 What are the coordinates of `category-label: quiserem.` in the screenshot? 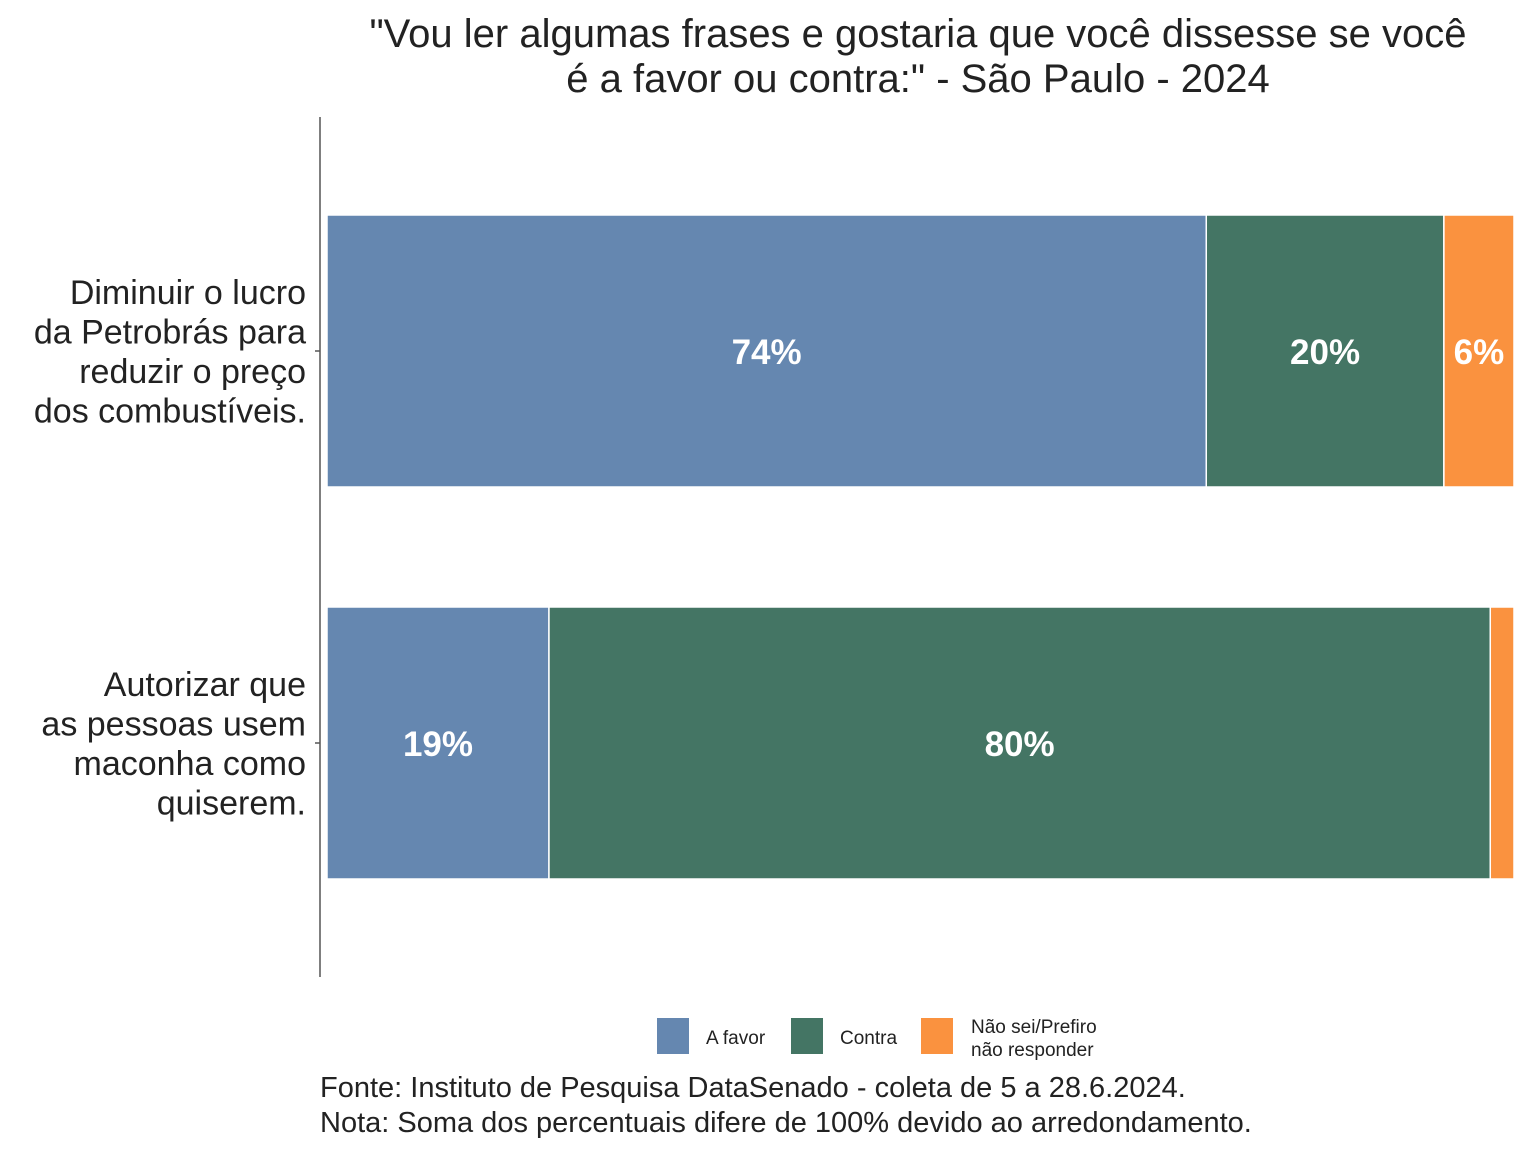 It's located at (231, 803).